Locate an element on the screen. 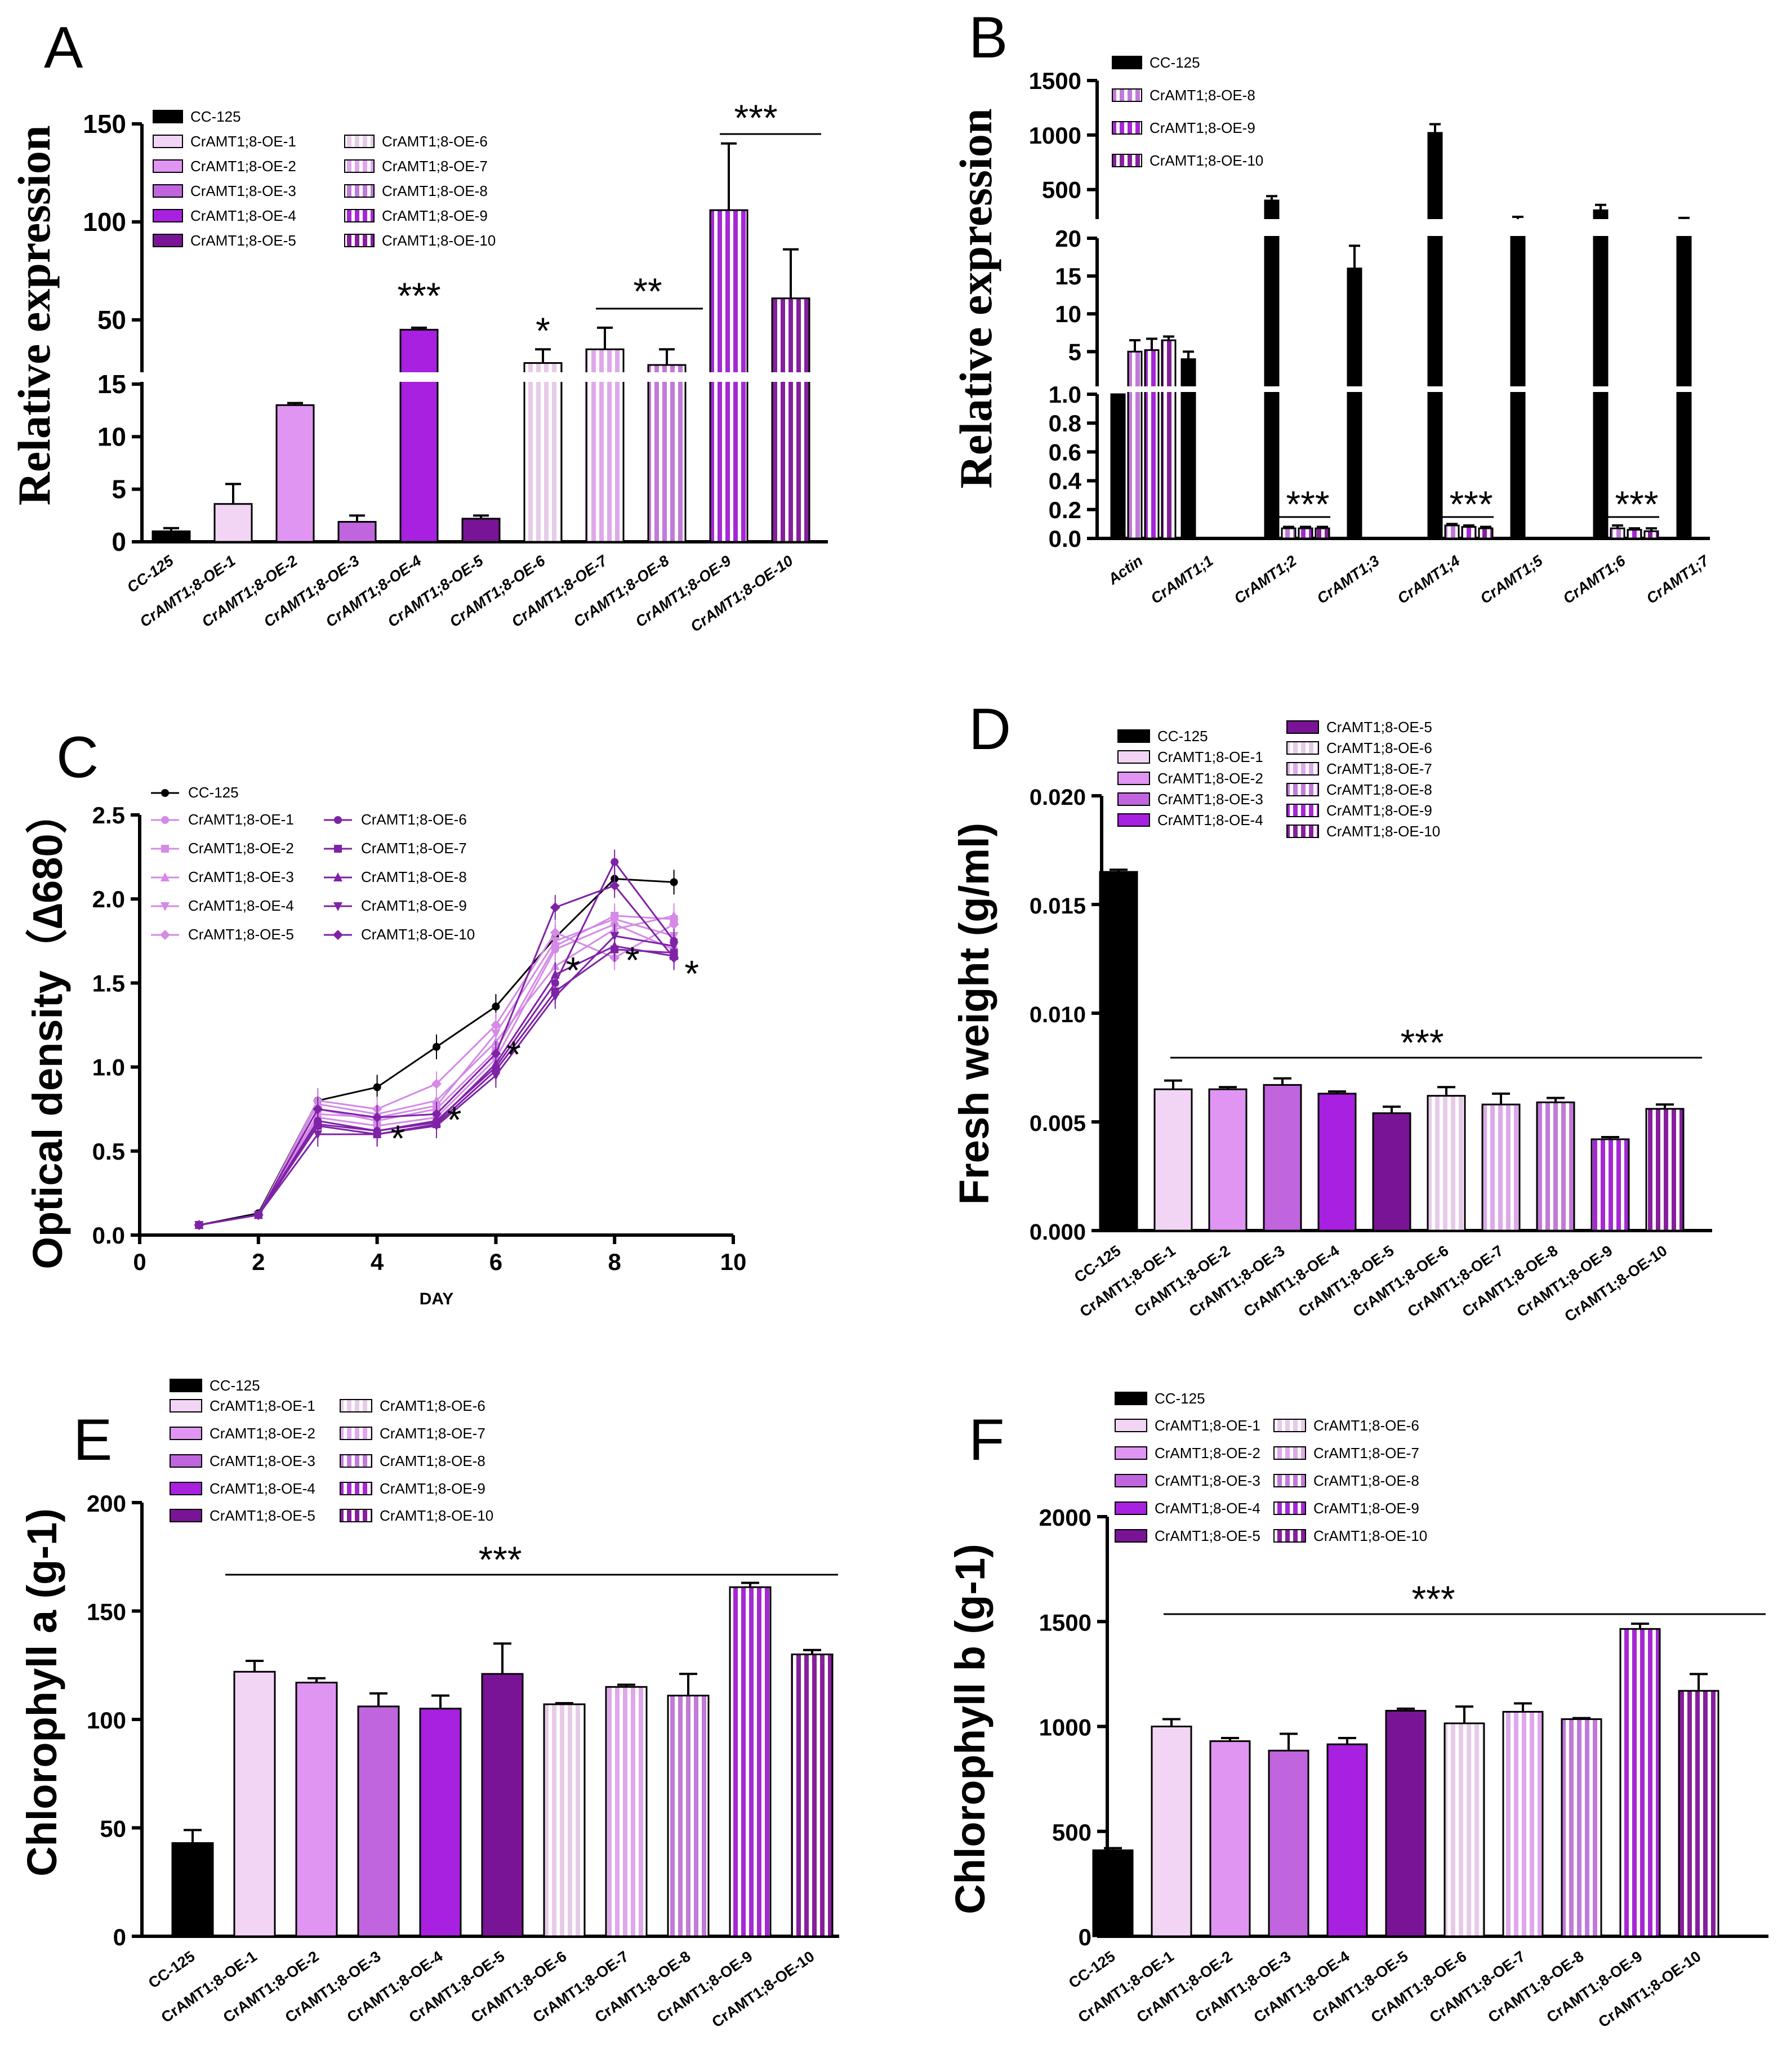 Image resolution: width=1791 pixels, height=2072 pixels. y-tick-label: 0 is located at coordinates (119, 1937).